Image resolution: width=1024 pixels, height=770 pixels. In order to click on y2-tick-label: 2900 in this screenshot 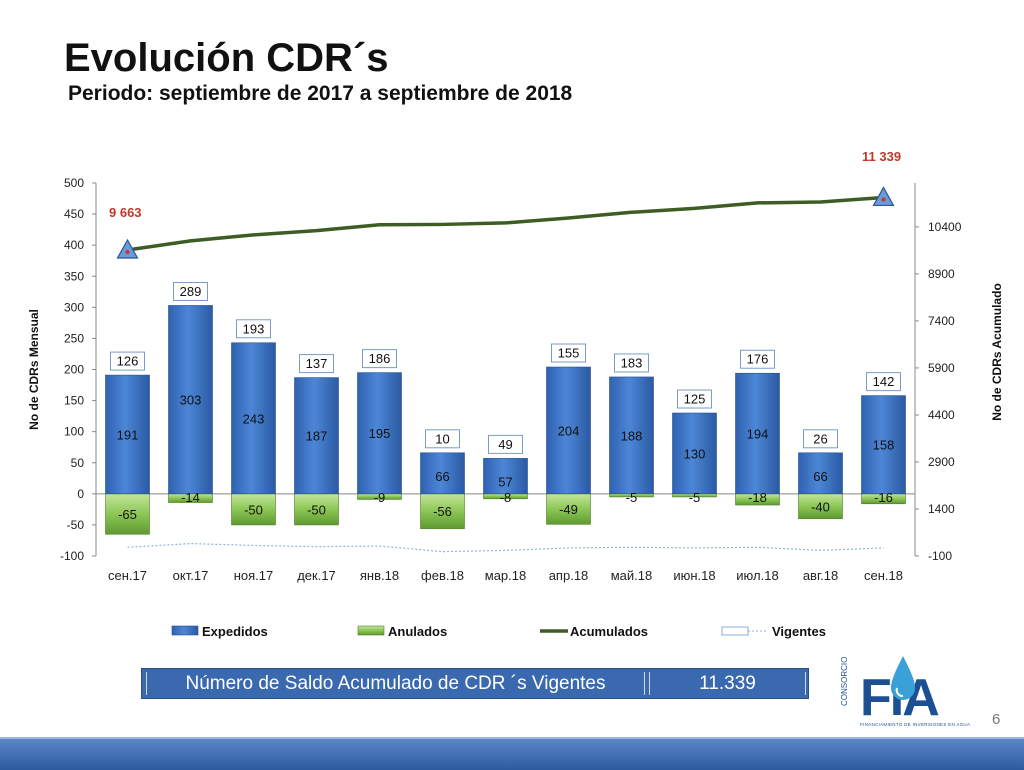, I will do `click(941, 462)`.